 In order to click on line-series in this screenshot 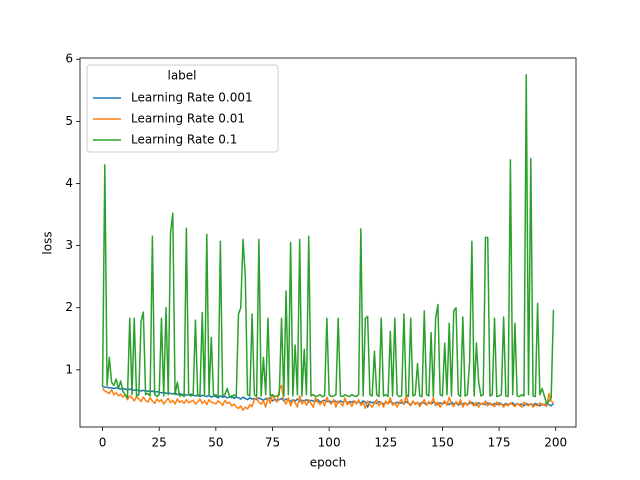, I will do `click(328, 397)`.